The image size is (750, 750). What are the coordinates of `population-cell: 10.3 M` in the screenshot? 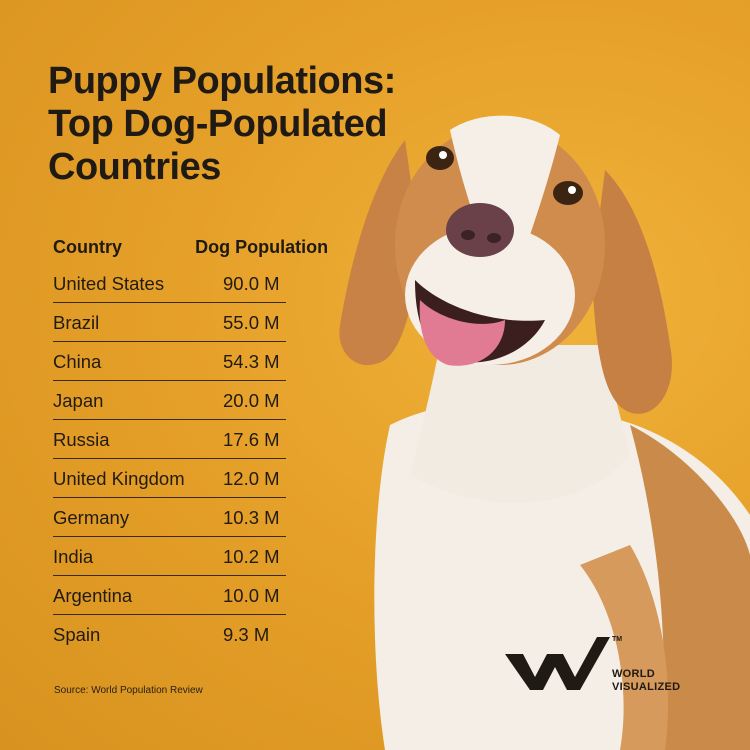 It's located at (251, 517).